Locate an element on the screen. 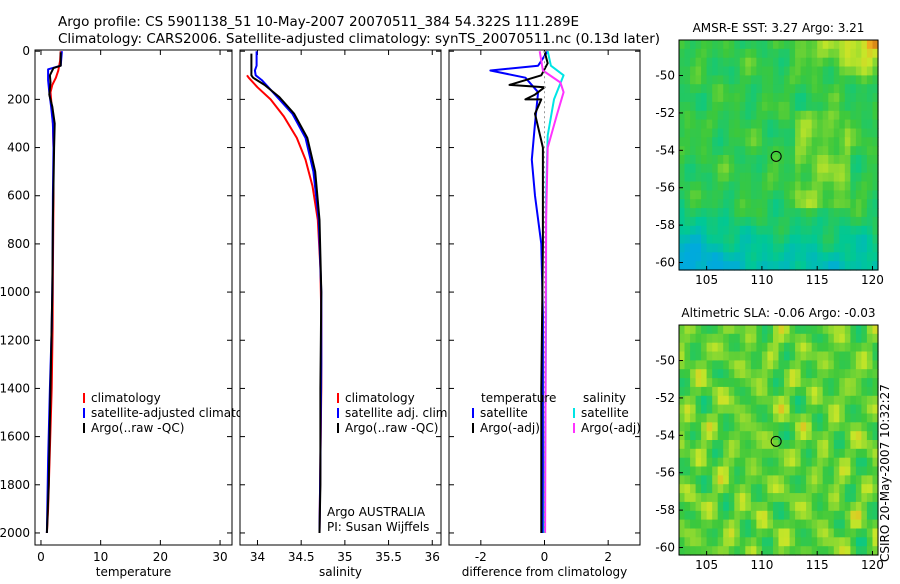 This screenshot has height=584, width=900. difference-xlabel: difference from climatology is located at coordinates (545, 572).